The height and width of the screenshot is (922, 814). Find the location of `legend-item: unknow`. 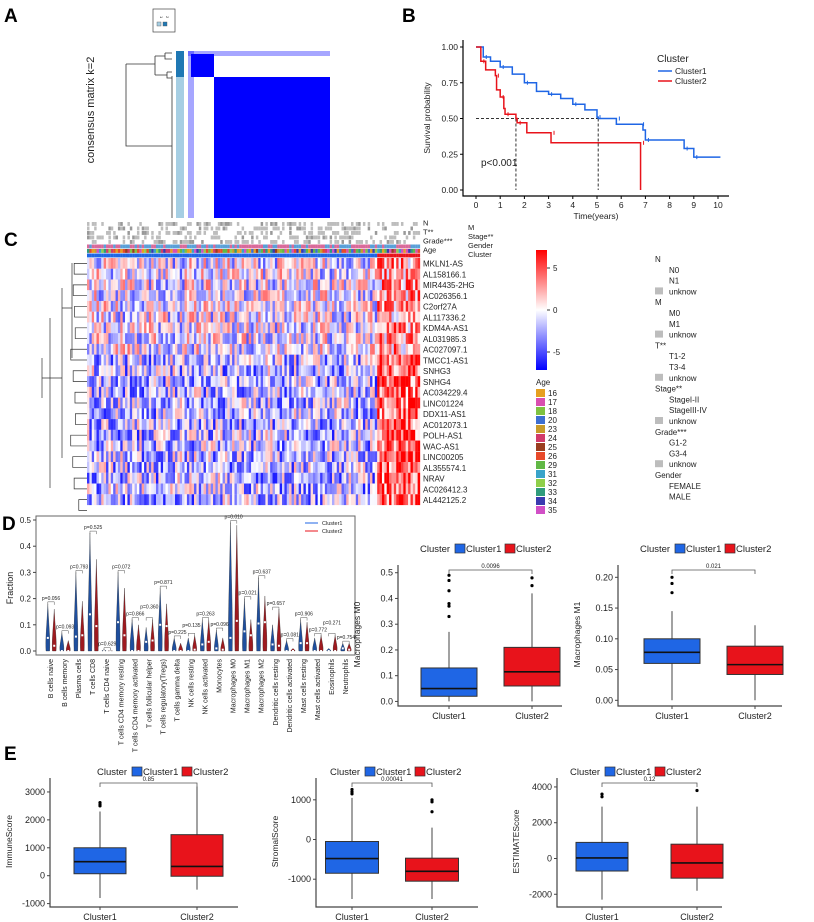

legend-item: unknow is located at coordinates (683, 335).